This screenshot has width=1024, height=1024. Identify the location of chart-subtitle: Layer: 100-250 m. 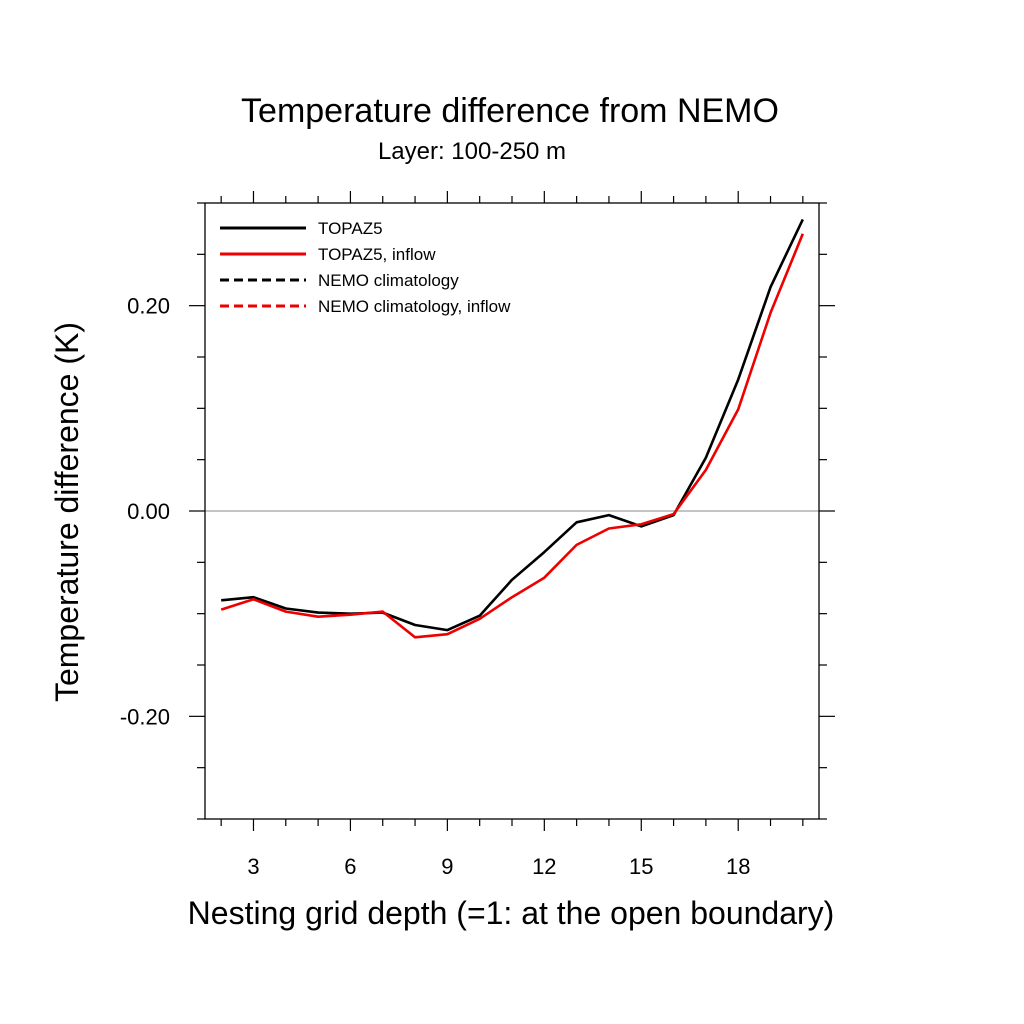
(472, 151).